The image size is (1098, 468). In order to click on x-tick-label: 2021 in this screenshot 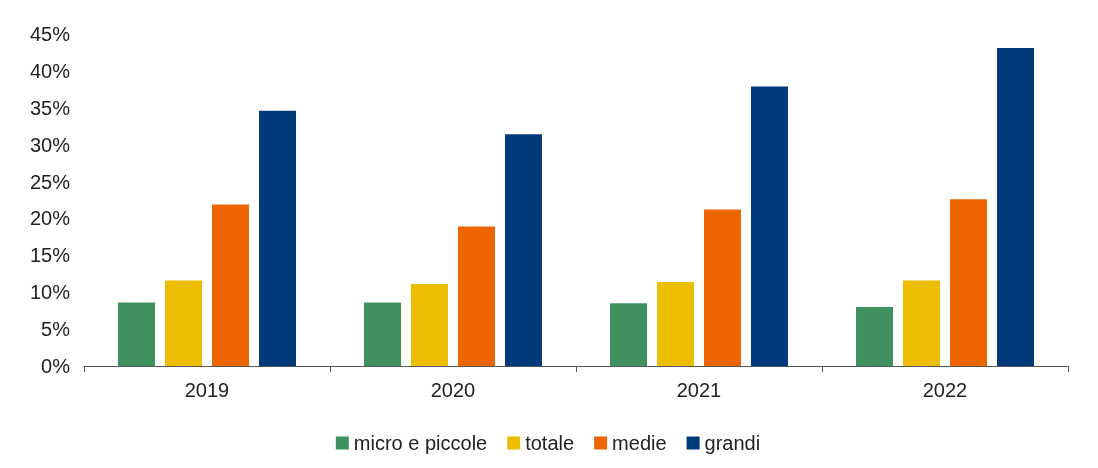, I will do `click(699, 390)`.